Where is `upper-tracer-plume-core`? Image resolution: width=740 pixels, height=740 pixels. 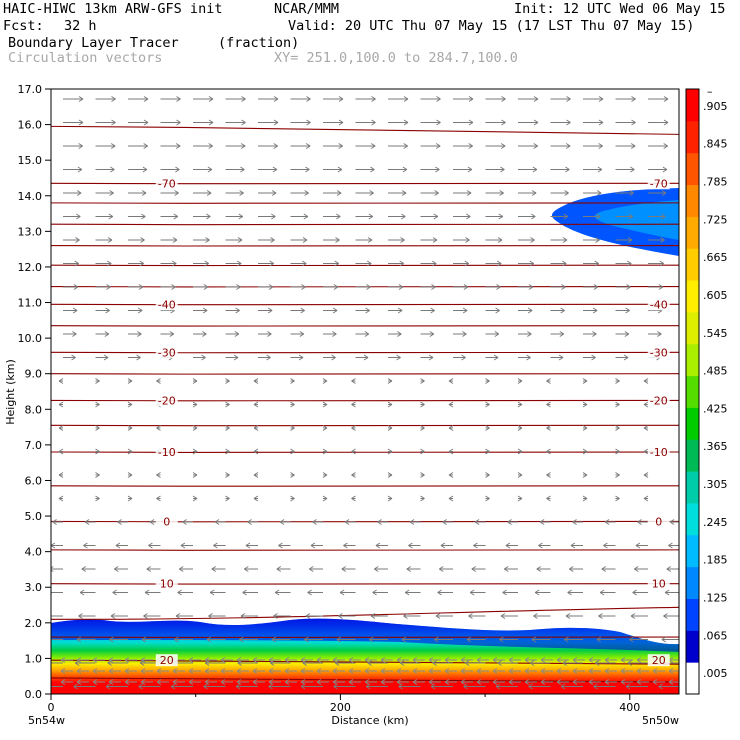 upper-tracer-plume-core is located at coordinates (636, 220).